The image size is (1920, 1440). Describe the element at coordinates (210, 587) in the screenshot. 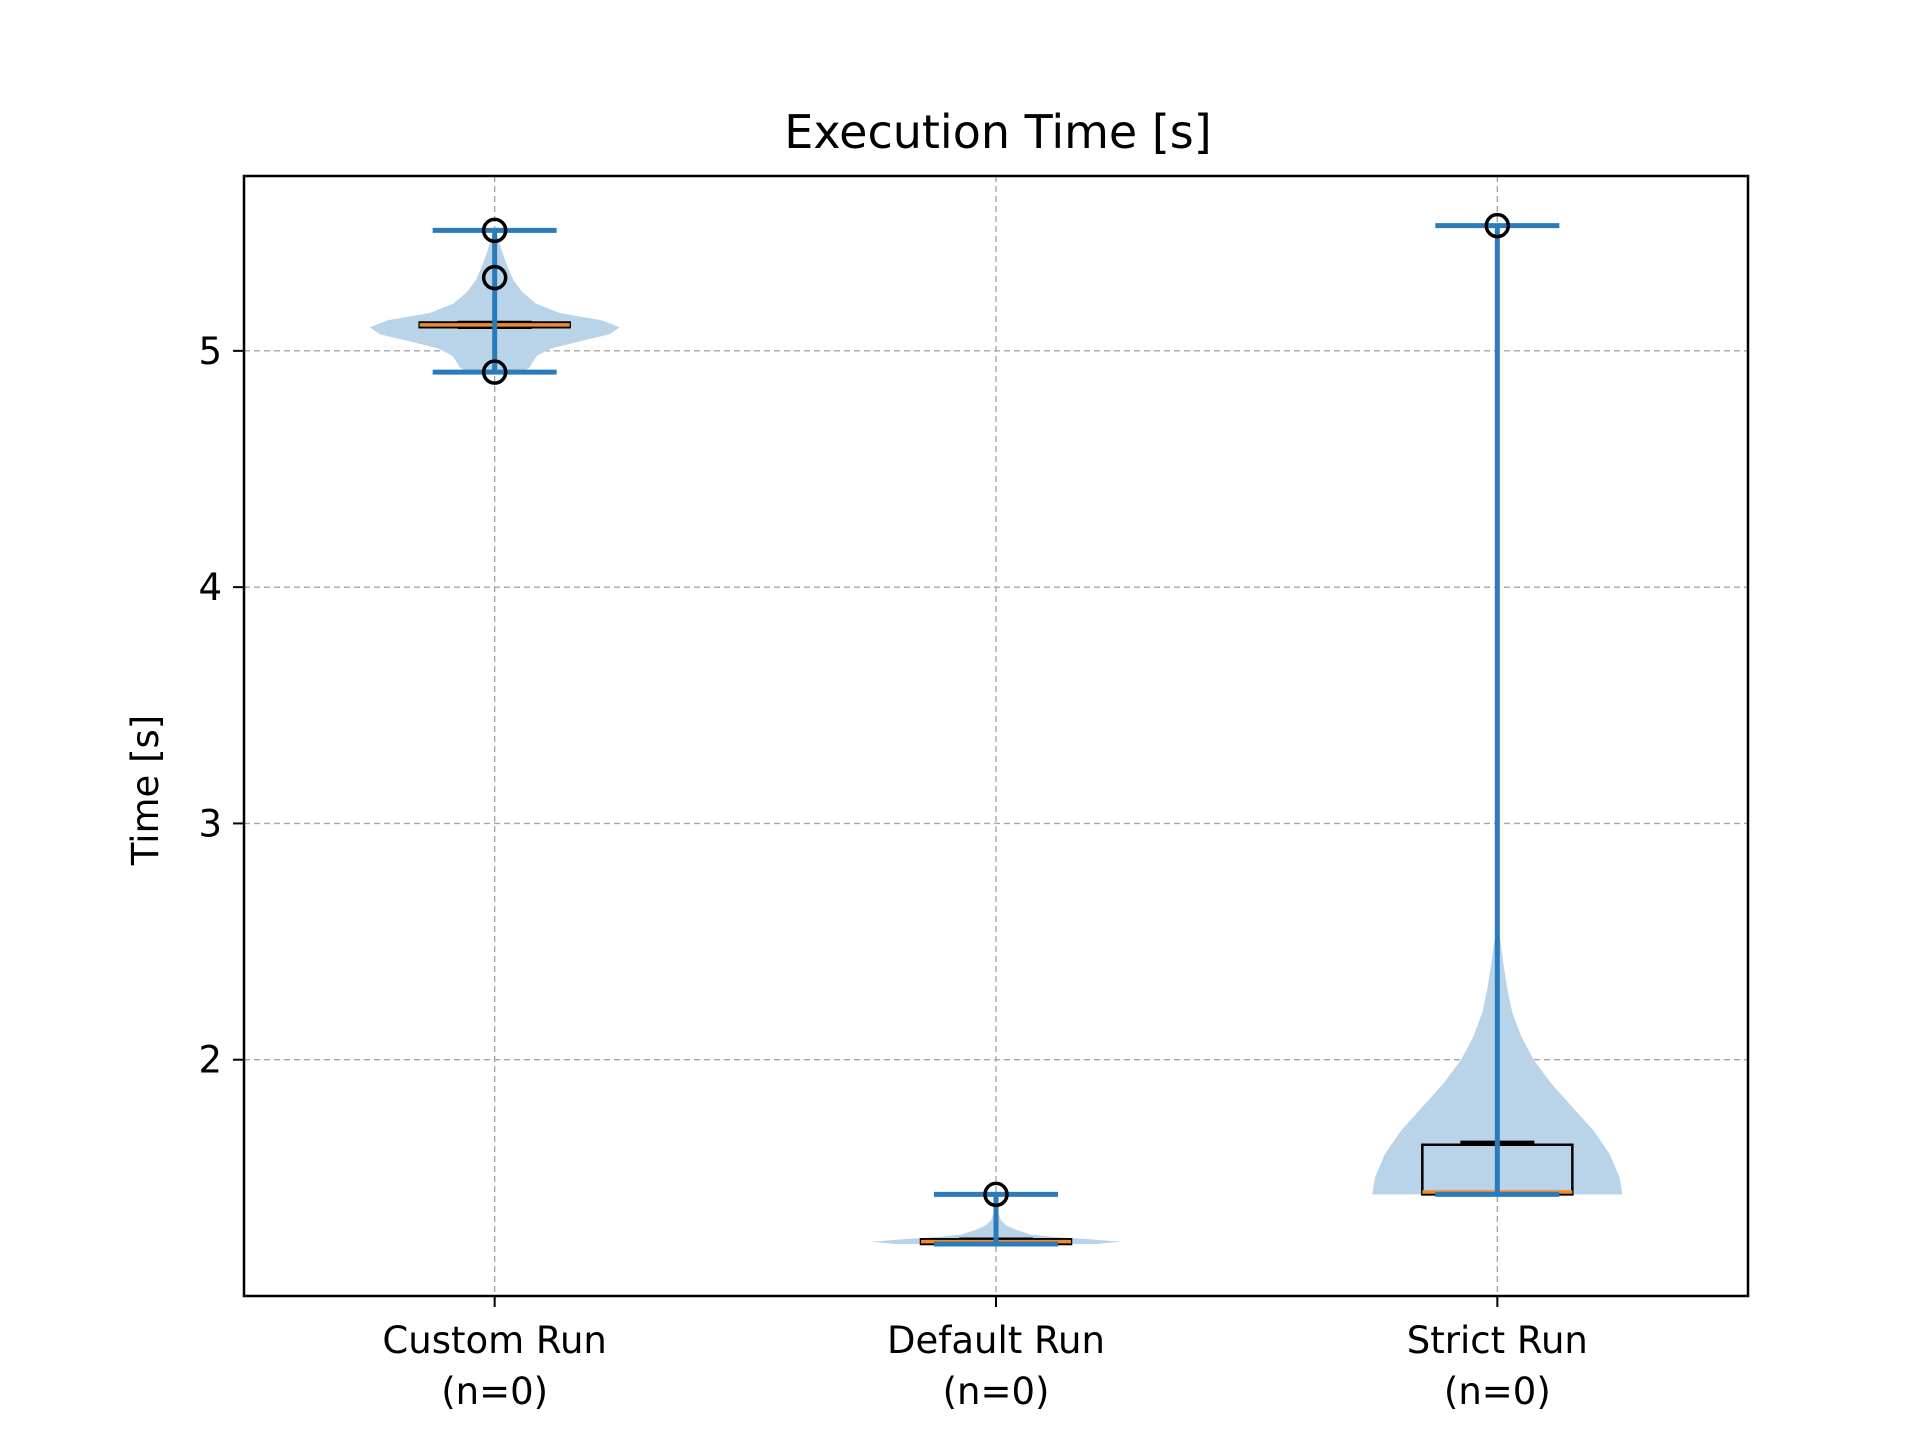

I see `y-tick-label: 4` at that location.